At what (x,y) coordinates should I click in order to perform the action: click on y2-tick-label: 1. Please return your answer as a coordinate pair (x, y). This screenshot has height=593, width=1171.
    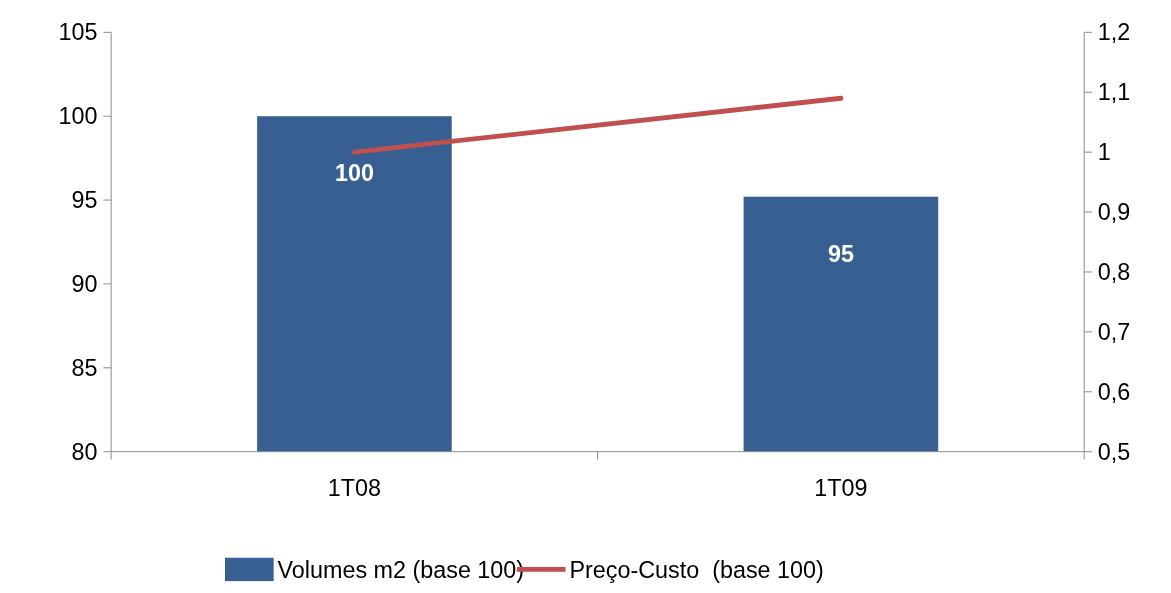
    Looking at the image, I should click on (1104, 152).